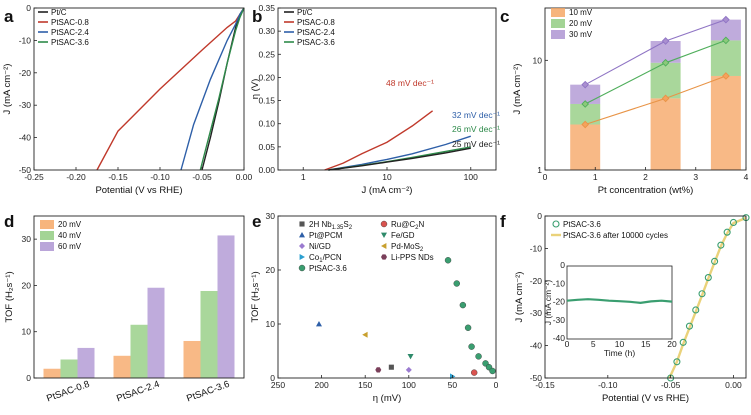 The height and width of the screenshot is (415, 751). I want to click on e-point-Ni/GD, so click(408, 369).